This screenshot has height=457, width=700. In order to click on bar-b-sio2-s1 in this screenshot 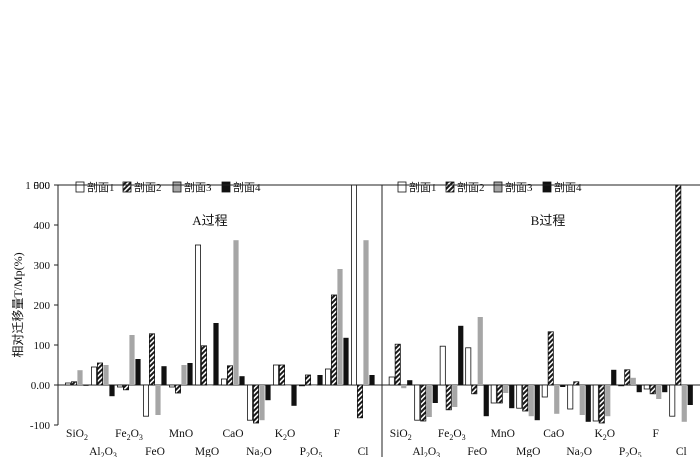, I will do `click(391, 381)`.